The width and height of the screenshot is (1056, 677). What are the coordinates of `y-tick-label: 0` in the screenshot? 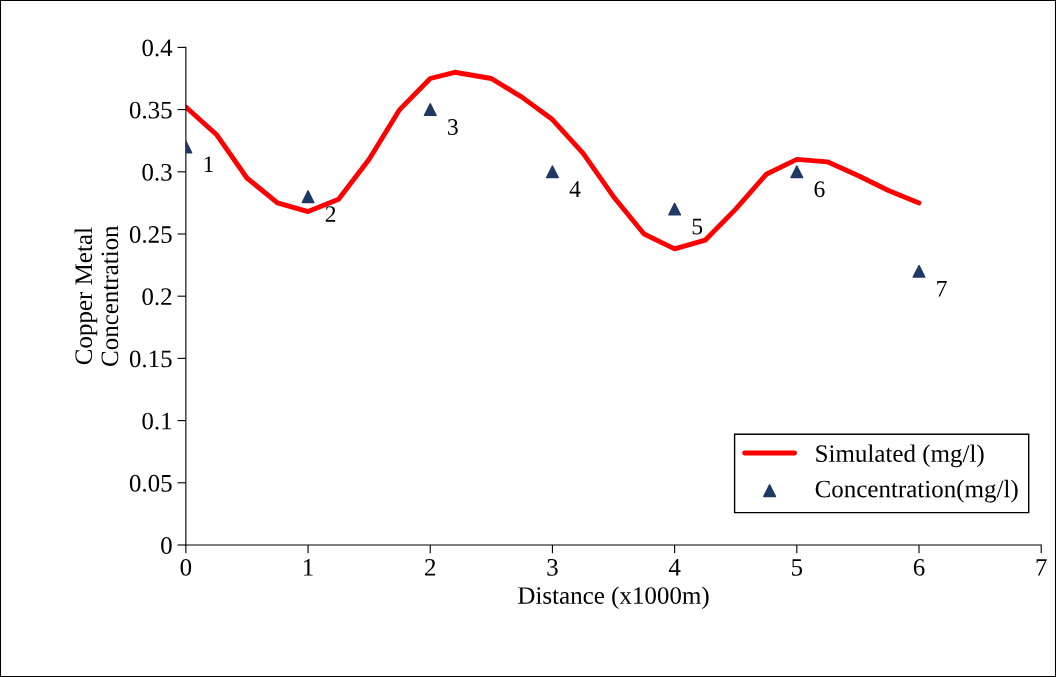 It's located at (166, 545).